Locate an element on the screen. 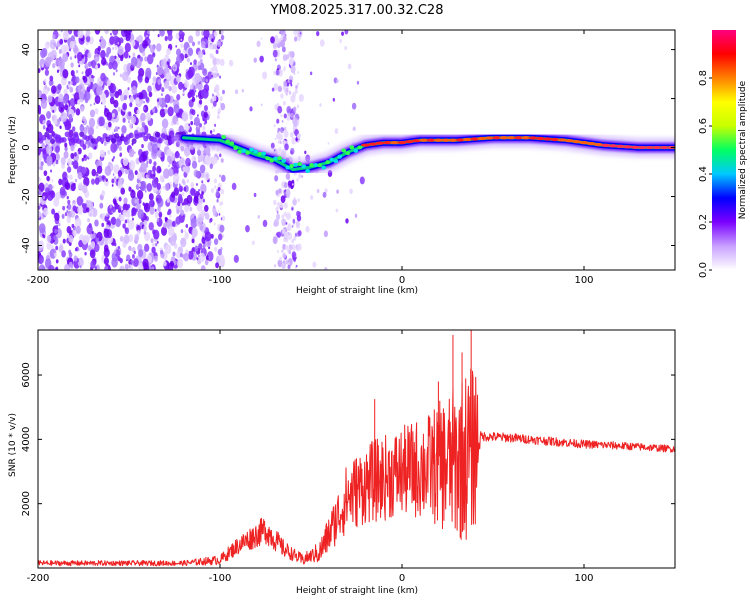 The width and height of the screenshot is (750, 600). snr-xlabel: Height of straight line (km) is located at coordinates (357, 591).